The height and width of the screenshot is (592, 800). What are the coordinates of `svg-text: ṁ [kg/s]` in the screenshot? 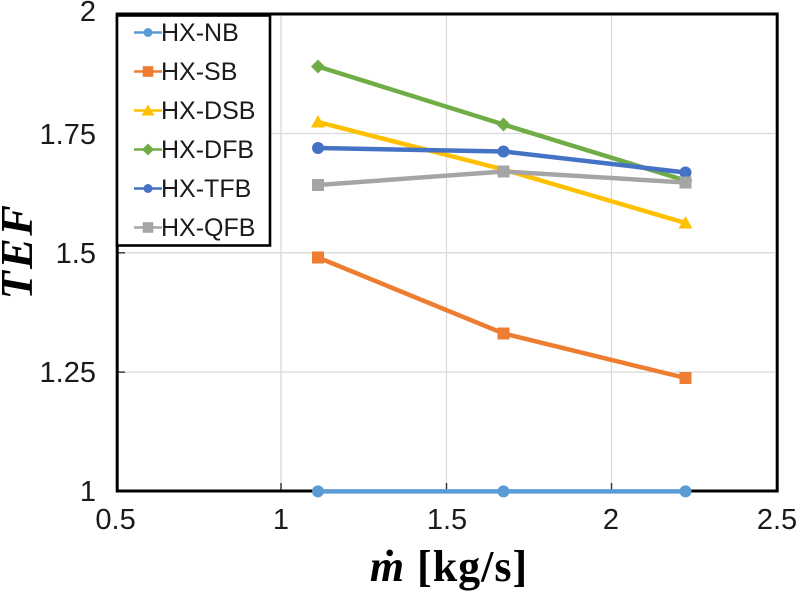 It's located at (449, 566).